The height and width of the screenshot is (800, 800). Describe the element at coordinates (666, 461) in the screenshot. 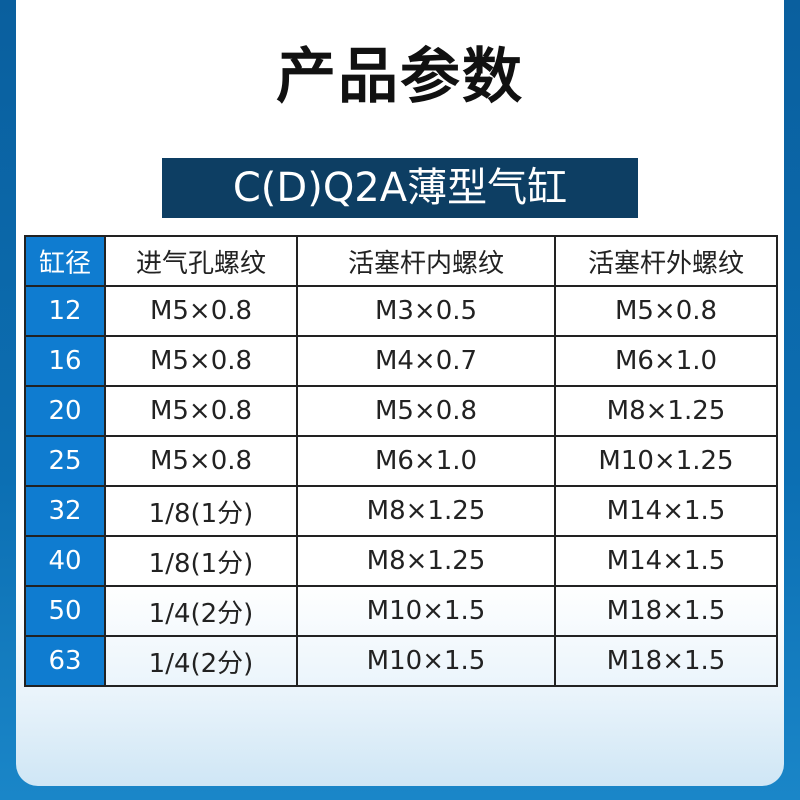

I see `rod-outer-thread-cell: M10×1.25` at that location.